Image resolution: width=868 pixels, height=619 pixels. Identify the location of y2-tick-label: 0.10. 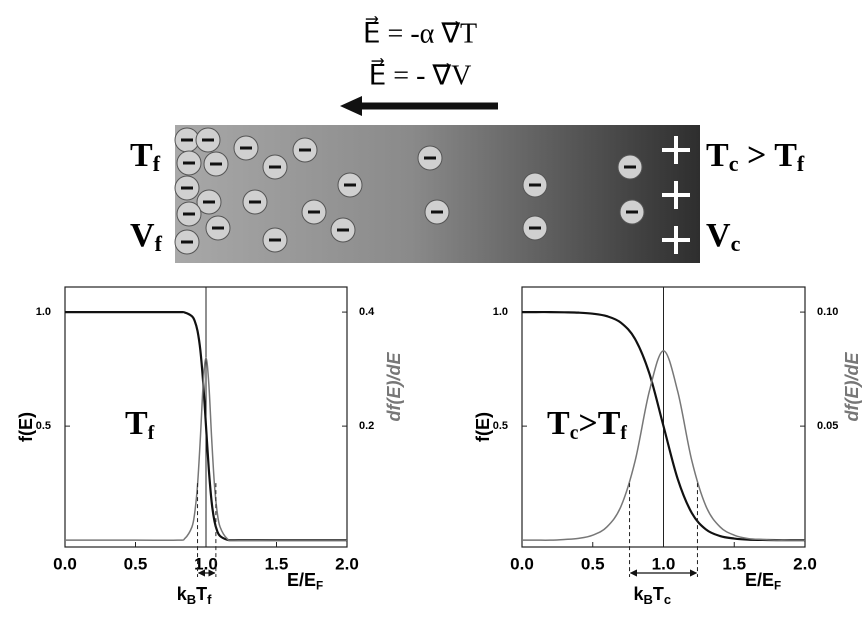
(827, 312).